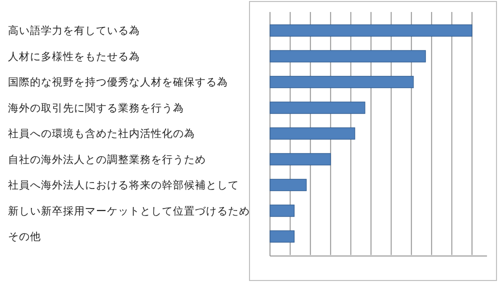 The width and height of the screenshot is (498, 282). What do you see at coordinates (129, 211) in the screenshot?
I see `y-tick-label: 新しい新卒採用マーケットとして位置づけるため` at bounding box center [129, 211].